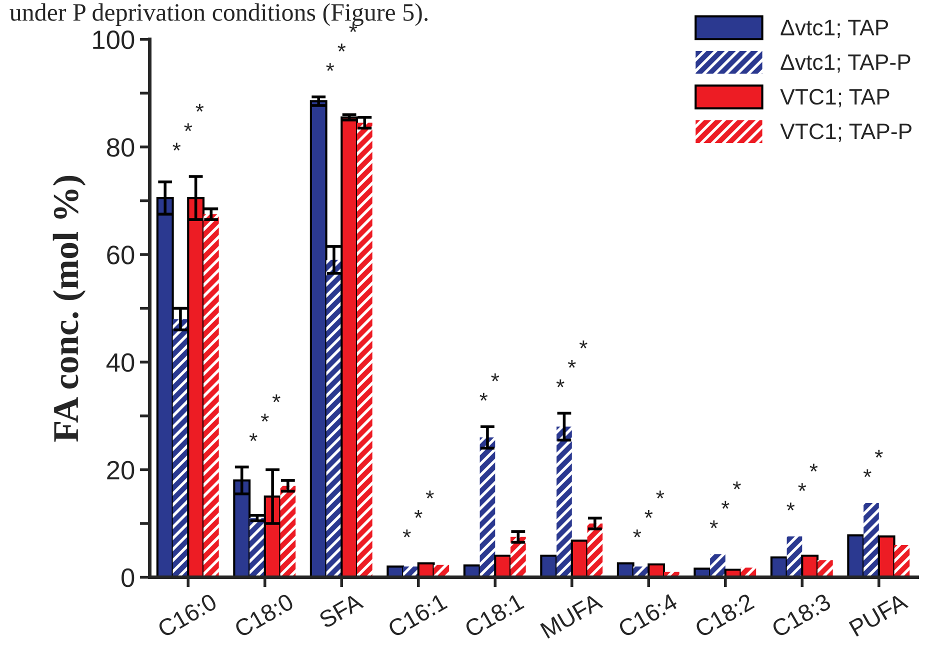 This screenshot has height=656, width=936. Describe the element at coordinates (128, 578) in the screenshot. I see `y-tick-label: 0` at that location.